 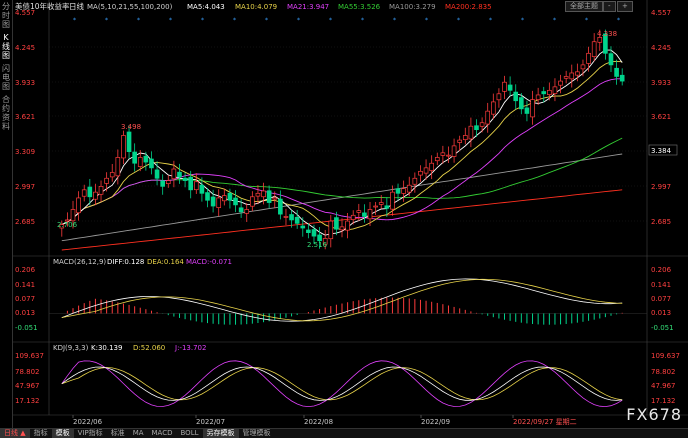 What do you see at coordinates (663, 150) in the screenshot?
I see `current-price-box` at bounding box center [663, 150].